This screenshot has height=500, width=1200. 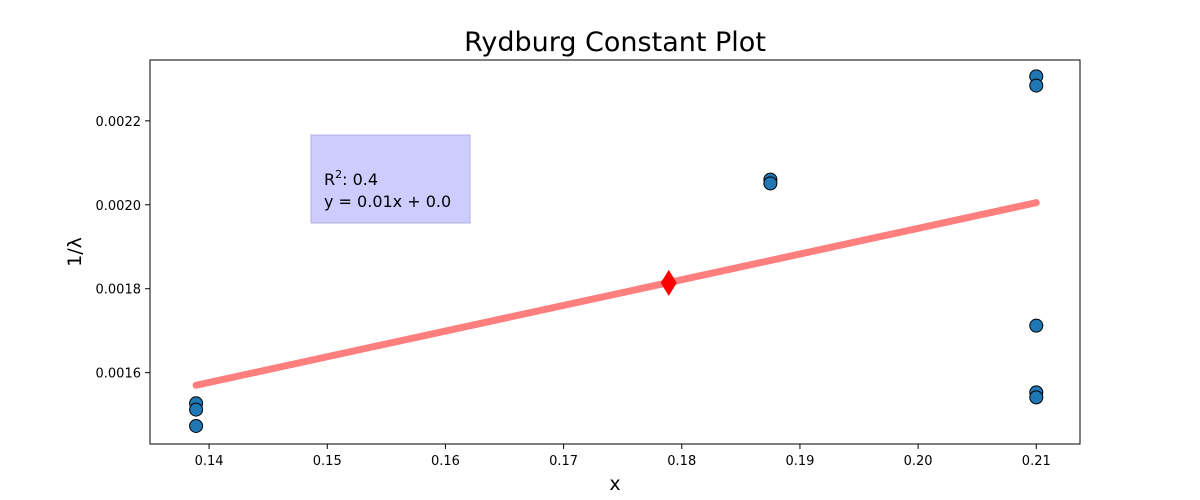 I want to click on x-tick-label: 0.16, so click(x=445, y=461).